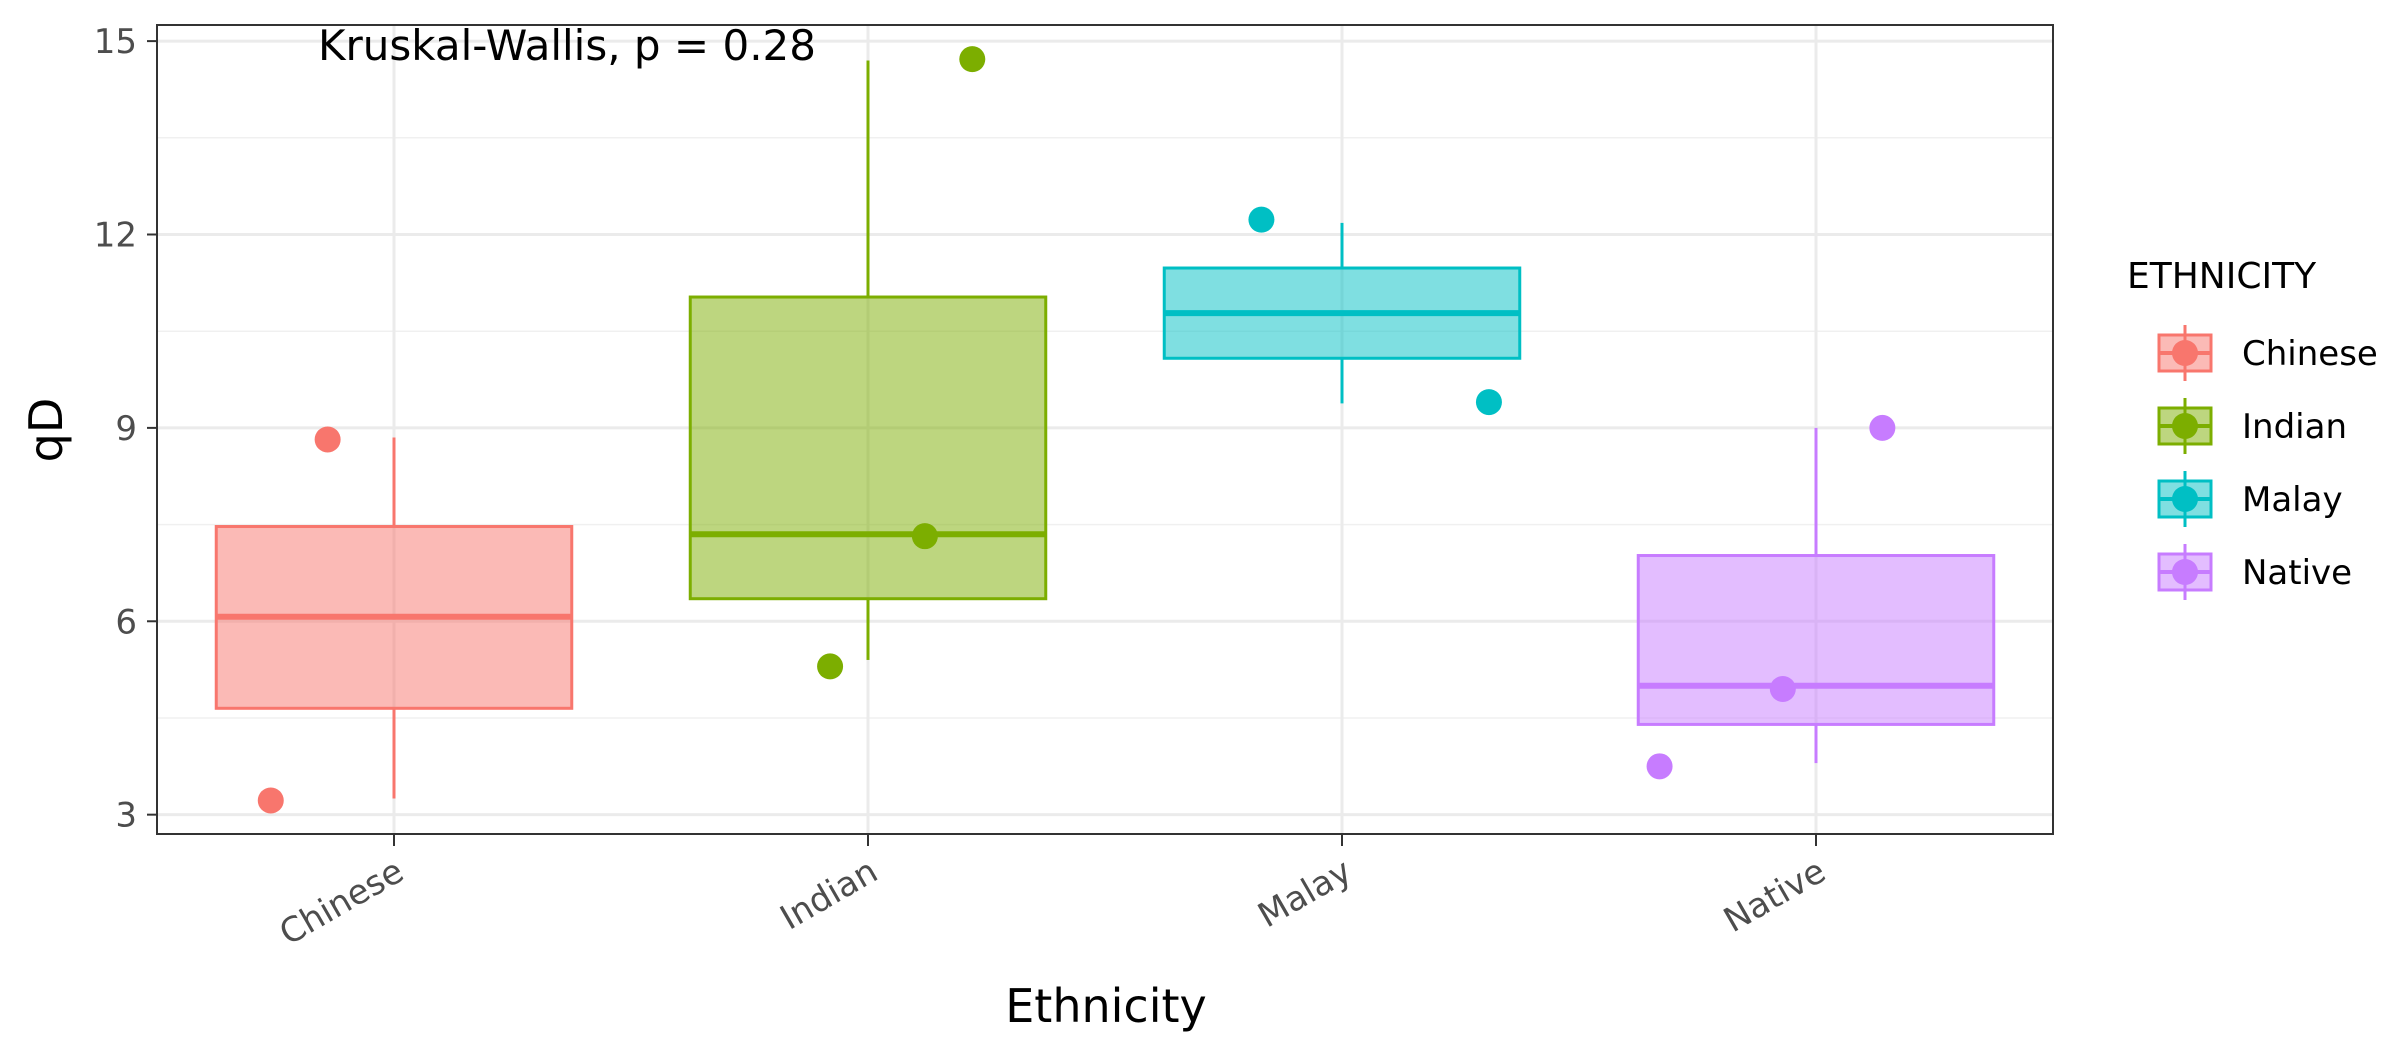 This screenshot has width=2400, height=1050. Describe the element at coordinates (1342, 313) in the screenshot. I see `box-malay` at that location.